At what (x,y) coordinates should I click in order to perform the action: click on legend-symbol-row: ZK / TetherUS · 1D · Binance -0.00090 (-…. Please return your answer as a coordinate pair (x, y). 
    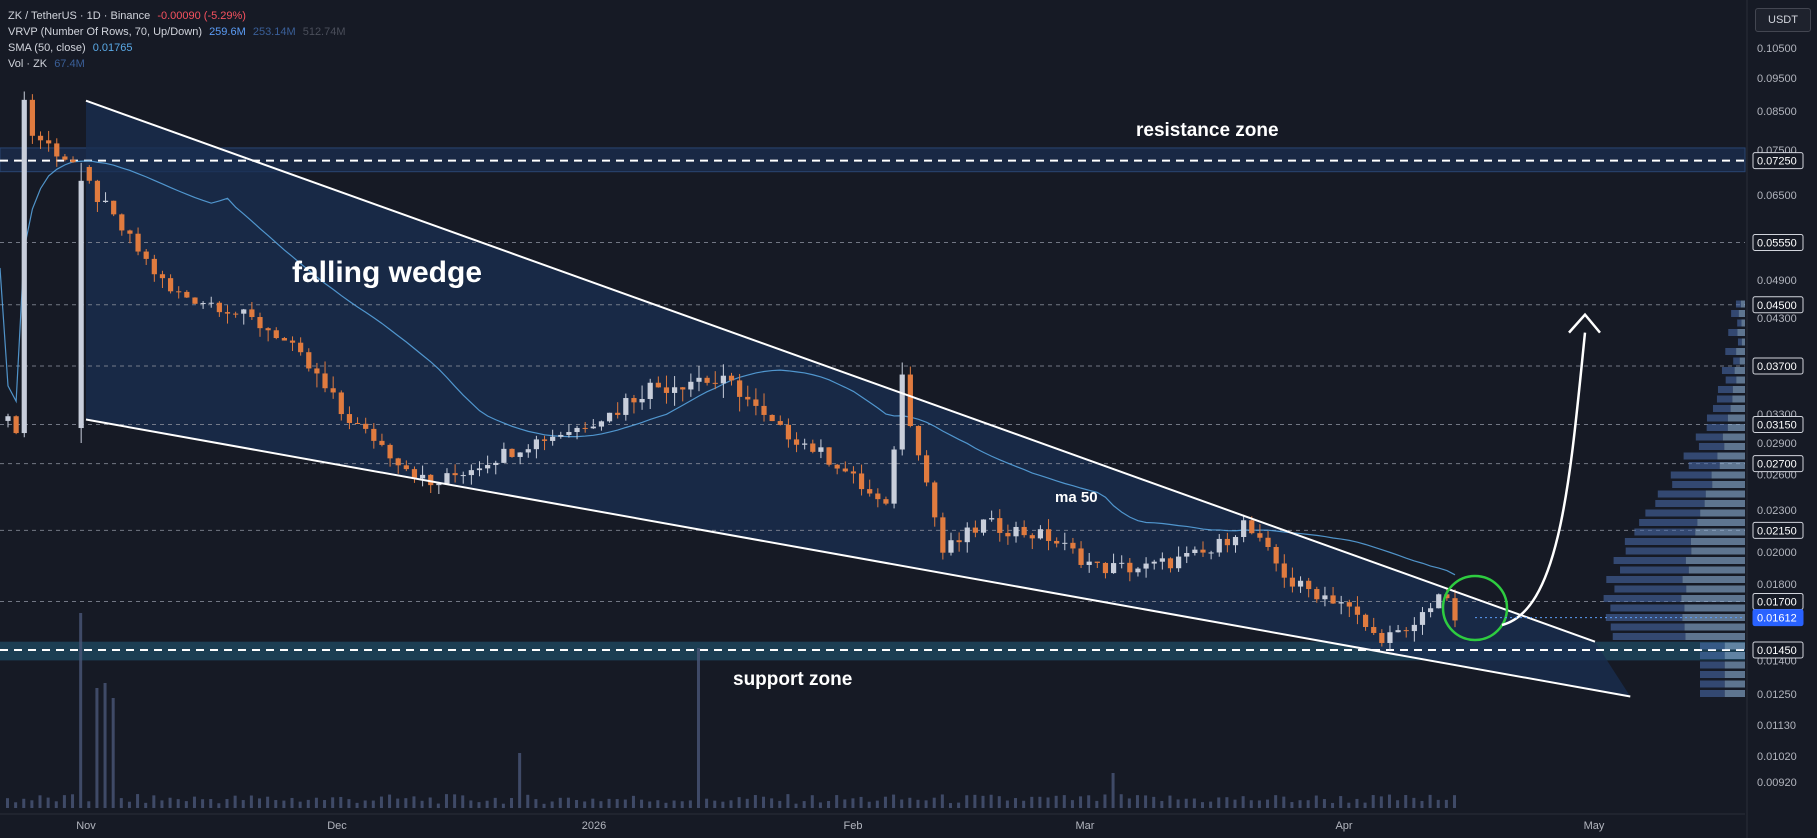
    Looking at the image, I should click on (177, 16).